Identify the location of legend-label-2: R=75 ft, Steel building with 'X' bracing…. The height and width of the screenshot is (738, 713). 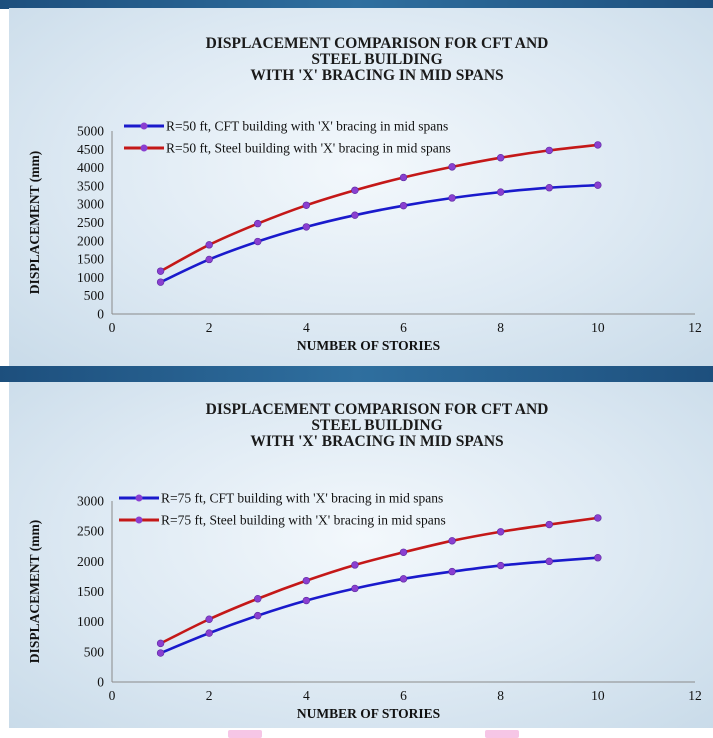
(303, 520).